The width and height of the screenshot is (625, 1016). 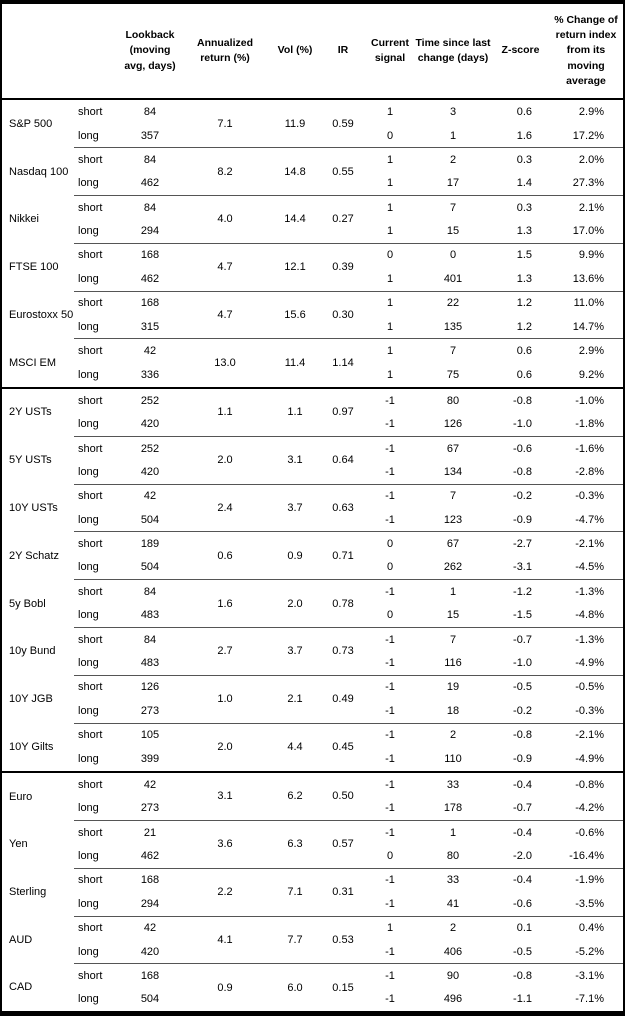 What do you see at coordinates (343, 892) in the screenshot?
I see `ir-value: 0.31` at bounding box center [343, 892].